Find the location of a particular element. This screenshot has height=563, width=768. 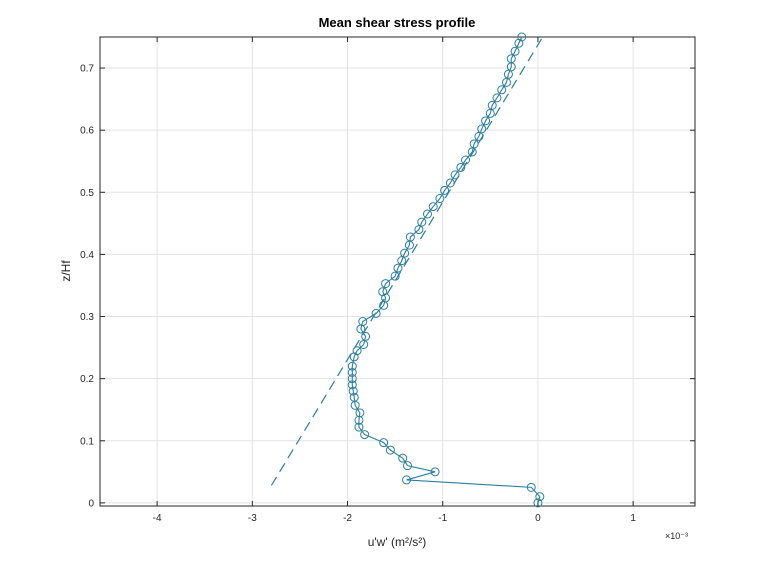

y-tick-label: 0.4 is located at coordinates (87, 255).